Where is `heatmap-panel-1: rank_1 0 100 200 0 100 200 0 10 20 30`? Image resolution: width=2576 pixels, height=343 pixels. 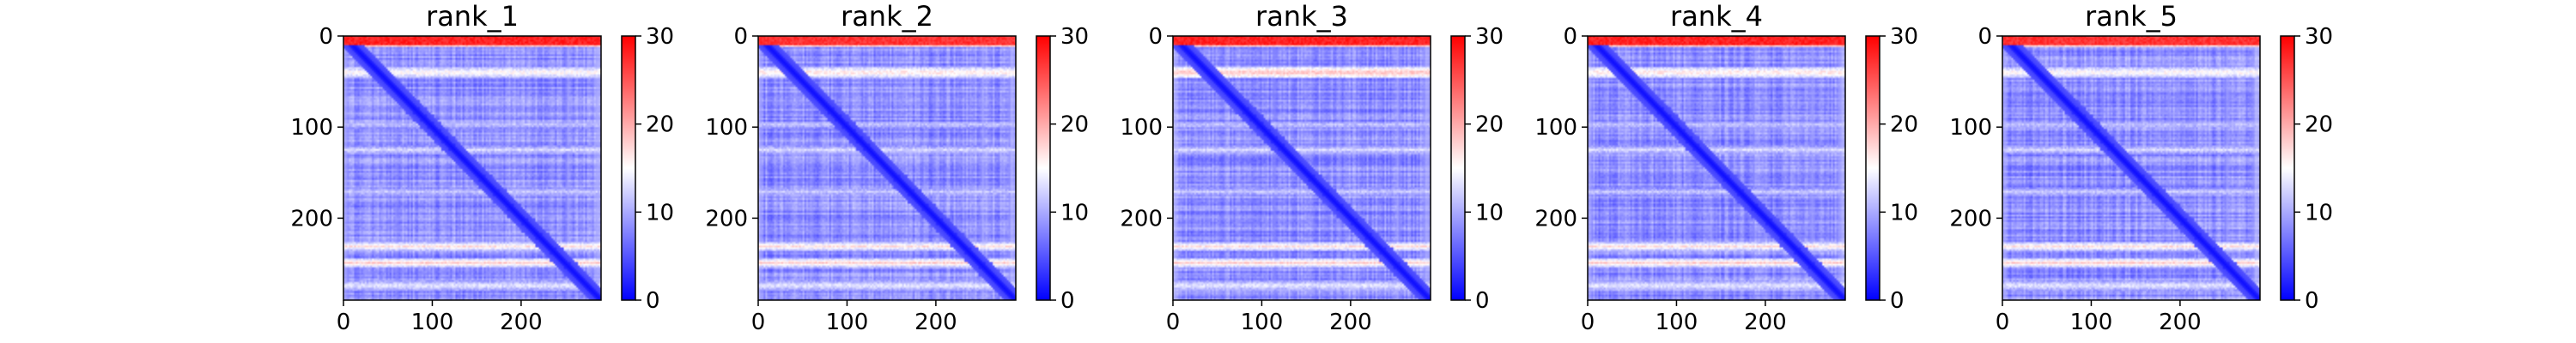 heatmap-panel-1: rank_1 0 100 200 0 100 200 0 10 20 30 is located at coordinates (482, 168).